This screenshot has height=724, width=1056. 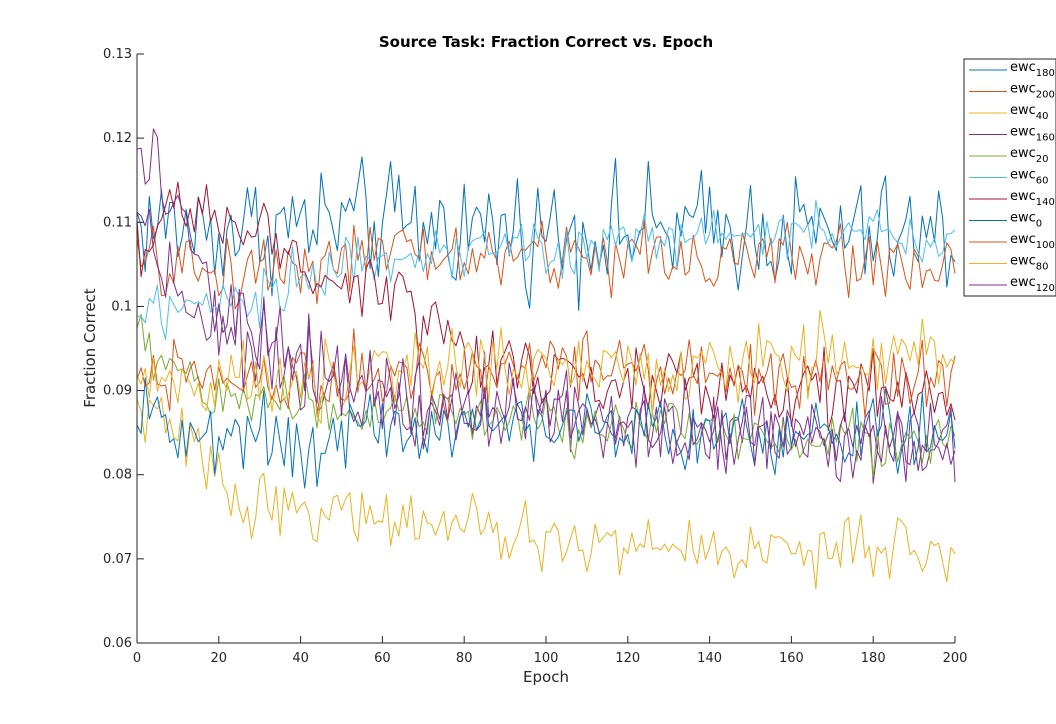 I want to click on y-tick-label: 0.09, so click(x=117, y=391).